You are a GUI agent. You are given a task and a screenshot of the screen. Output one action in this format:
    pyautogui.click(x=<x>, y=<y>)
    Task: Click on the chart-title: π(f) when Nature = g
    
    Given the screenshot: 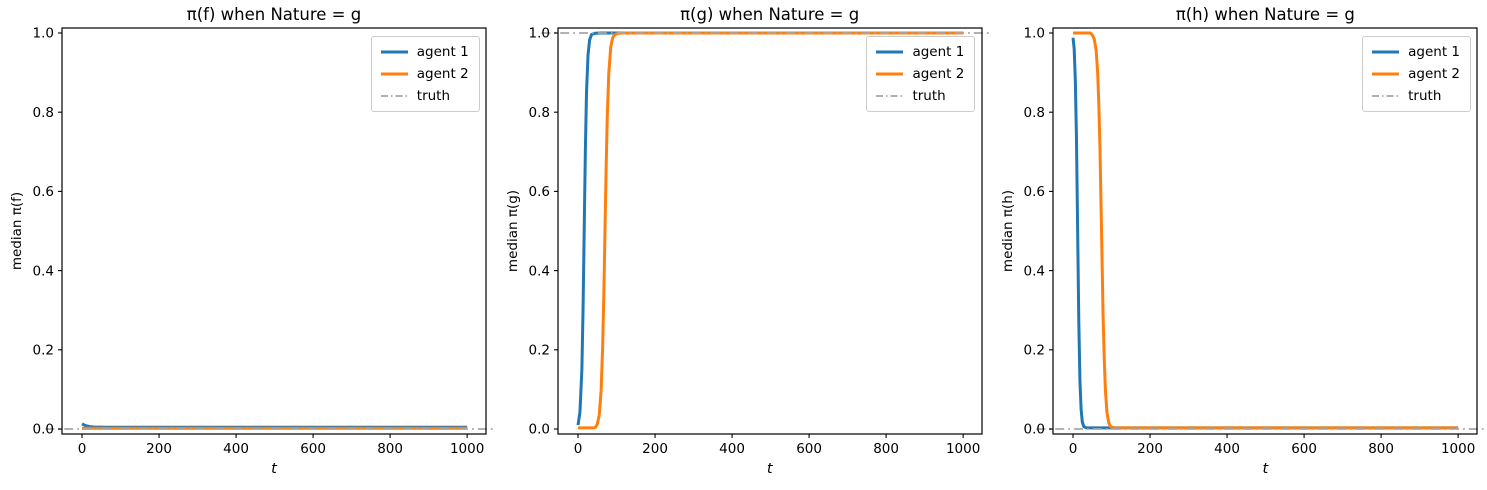 What is the action you would take?
    pyautogui.click(x=274, y=14)
    